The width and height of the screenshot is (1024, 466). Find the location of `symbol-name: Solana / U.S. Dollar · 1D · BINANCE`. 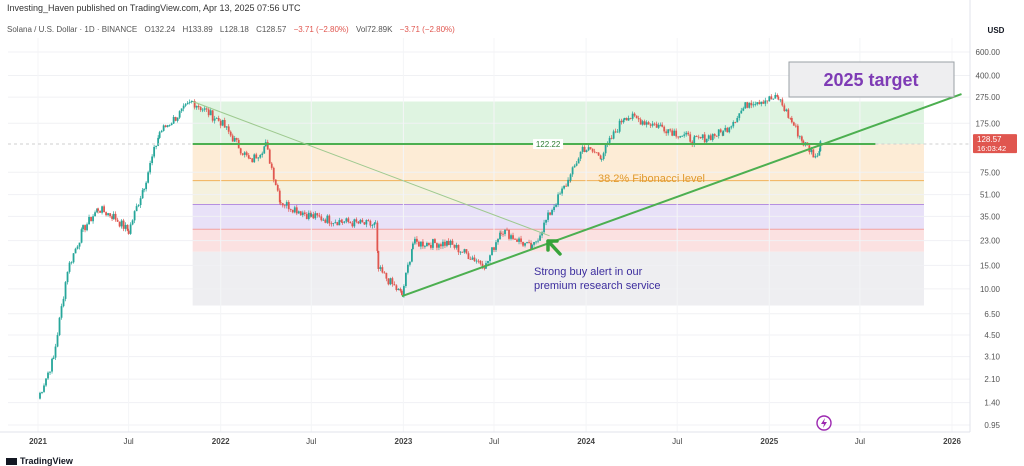

symbol-name: Solana / U.S. Dollar · 1D · BINANCE is located at coordinates (72, 29).